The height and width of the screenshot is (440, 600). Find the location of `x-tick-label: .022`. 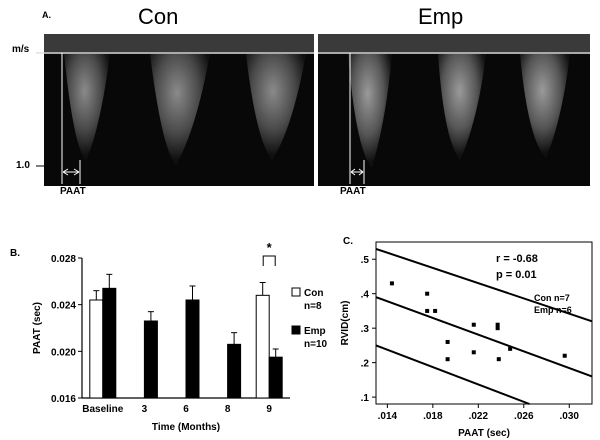

x-tick-label: .022 is located at coordinates (479, 416).